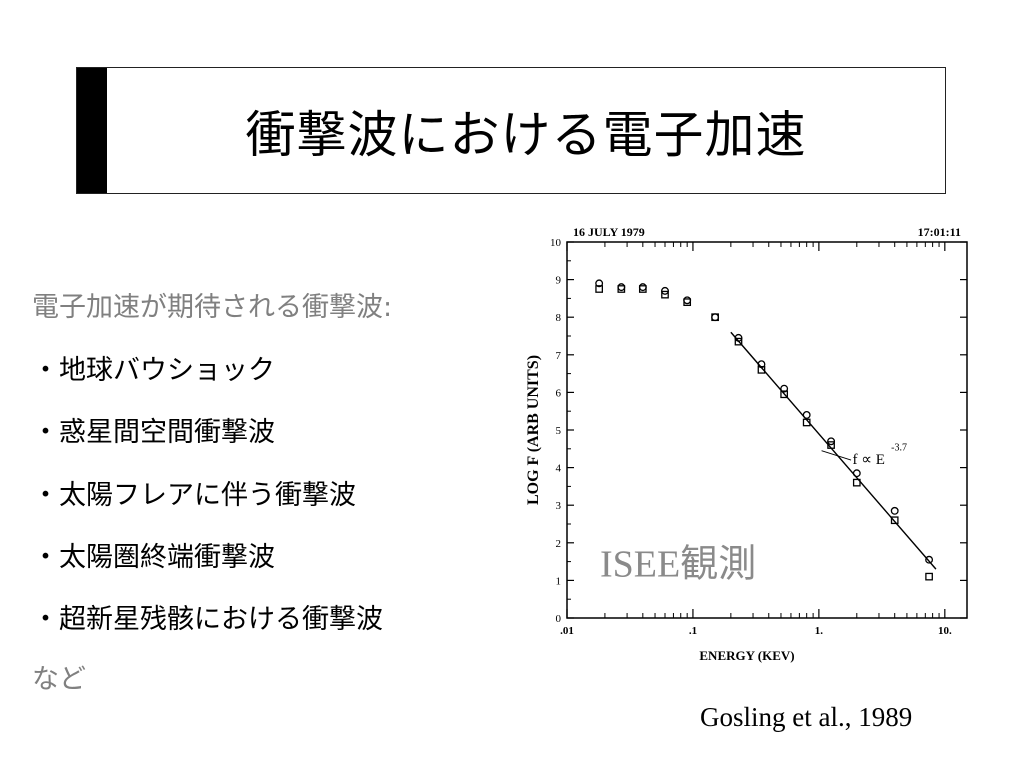 The width and height of the screenshot is (1024, 768). I want to click on fit-label: f ∝ E, so click(869, 460).